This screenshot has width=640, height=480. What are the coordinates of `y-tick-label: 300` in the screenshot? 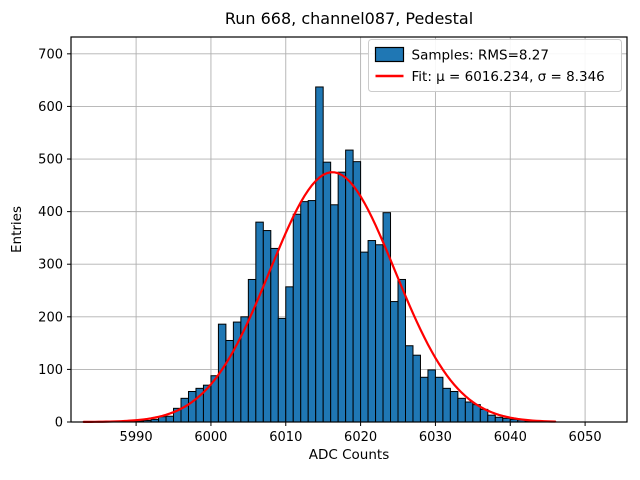 It's located at (50, 265).